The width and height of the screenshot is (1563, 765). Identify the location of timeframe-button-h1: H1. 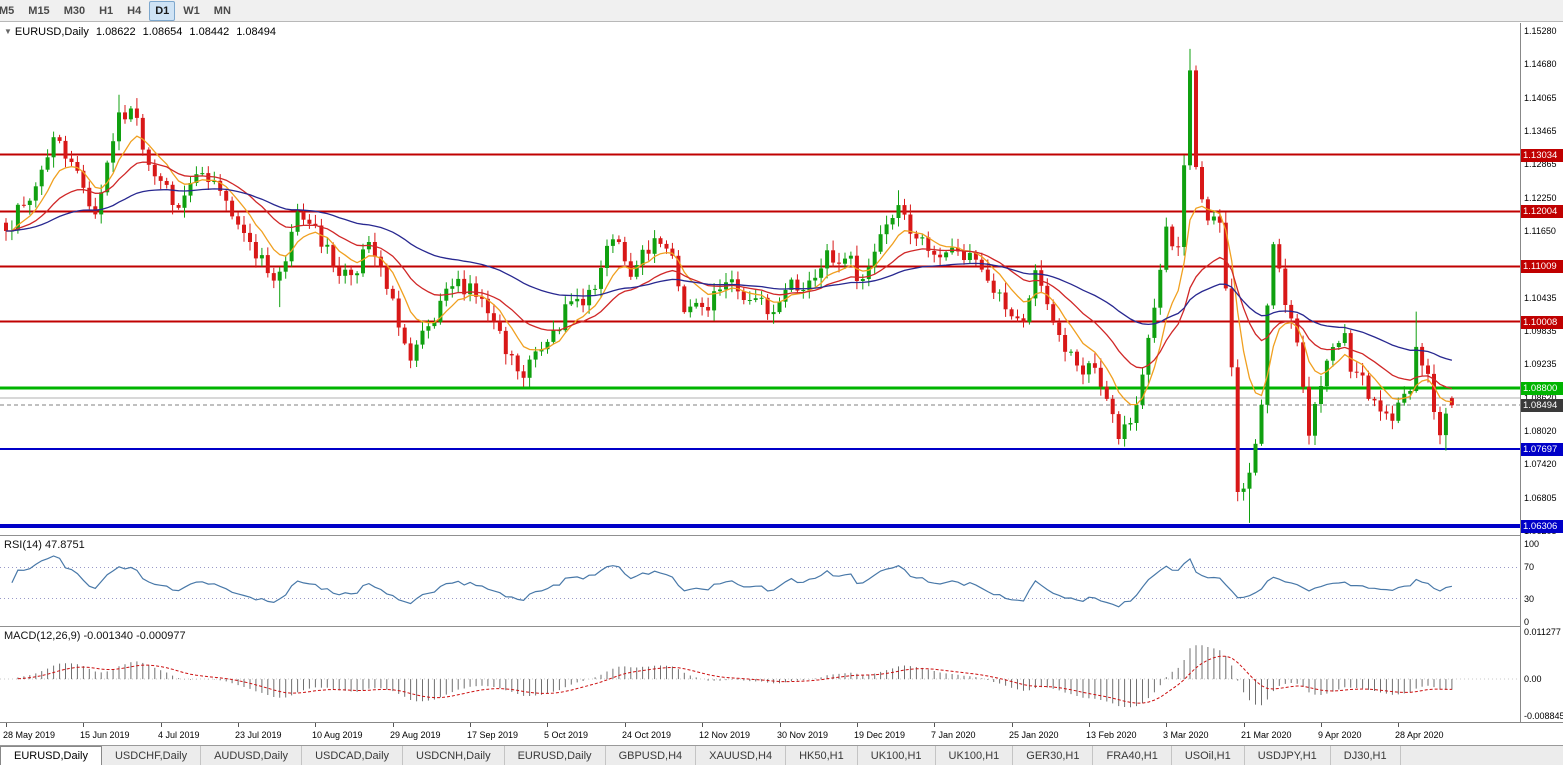
(106, 10).